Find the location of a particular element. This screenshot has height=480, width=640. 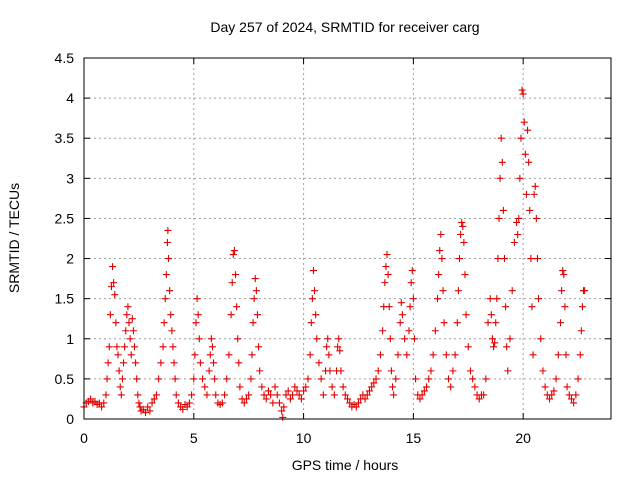

x-tick-label: 20 is located at coordinates (523, 438).